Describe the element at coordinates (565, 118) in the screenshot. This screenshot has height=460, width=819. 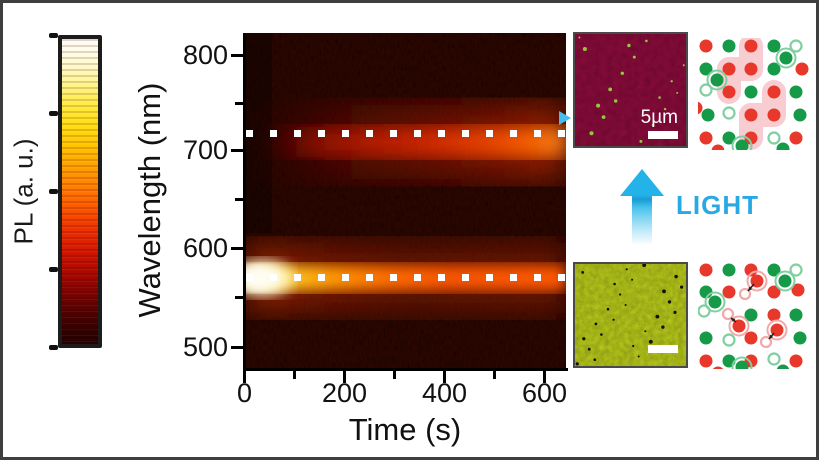
I see `band-pointer-icon` at that location.